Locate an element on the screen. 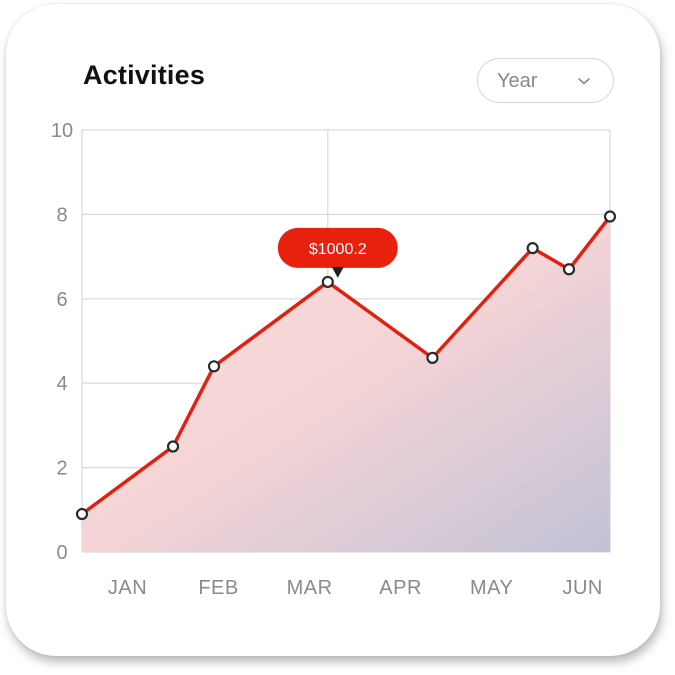 The height and width of the screenshot is (675, 675). x-tick-label: JAN is located at coordinates (127, 588).